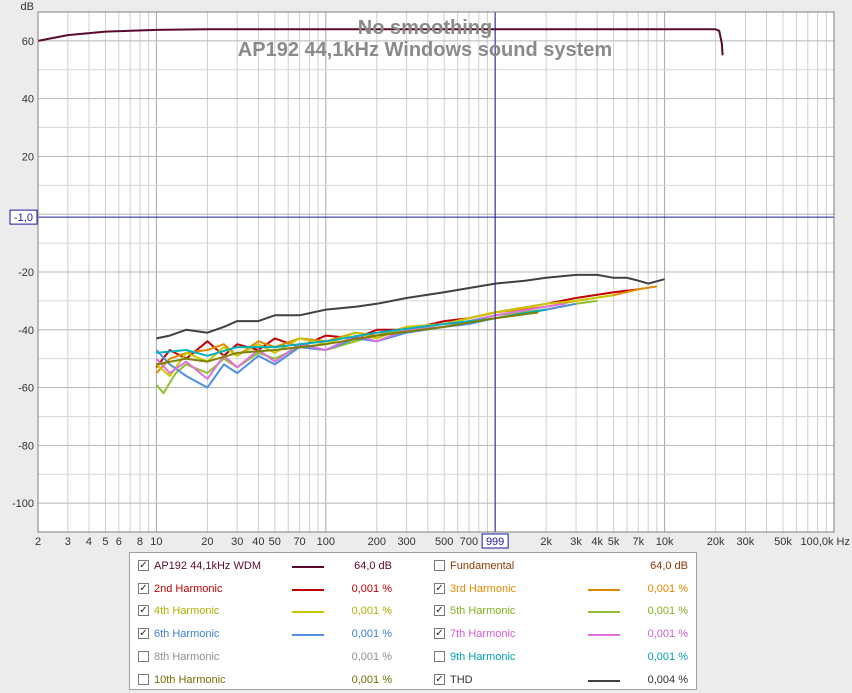 The width and height of the screenshot is (852, 693). I want to click on x-tick-label: 30k, so click(746, 542).